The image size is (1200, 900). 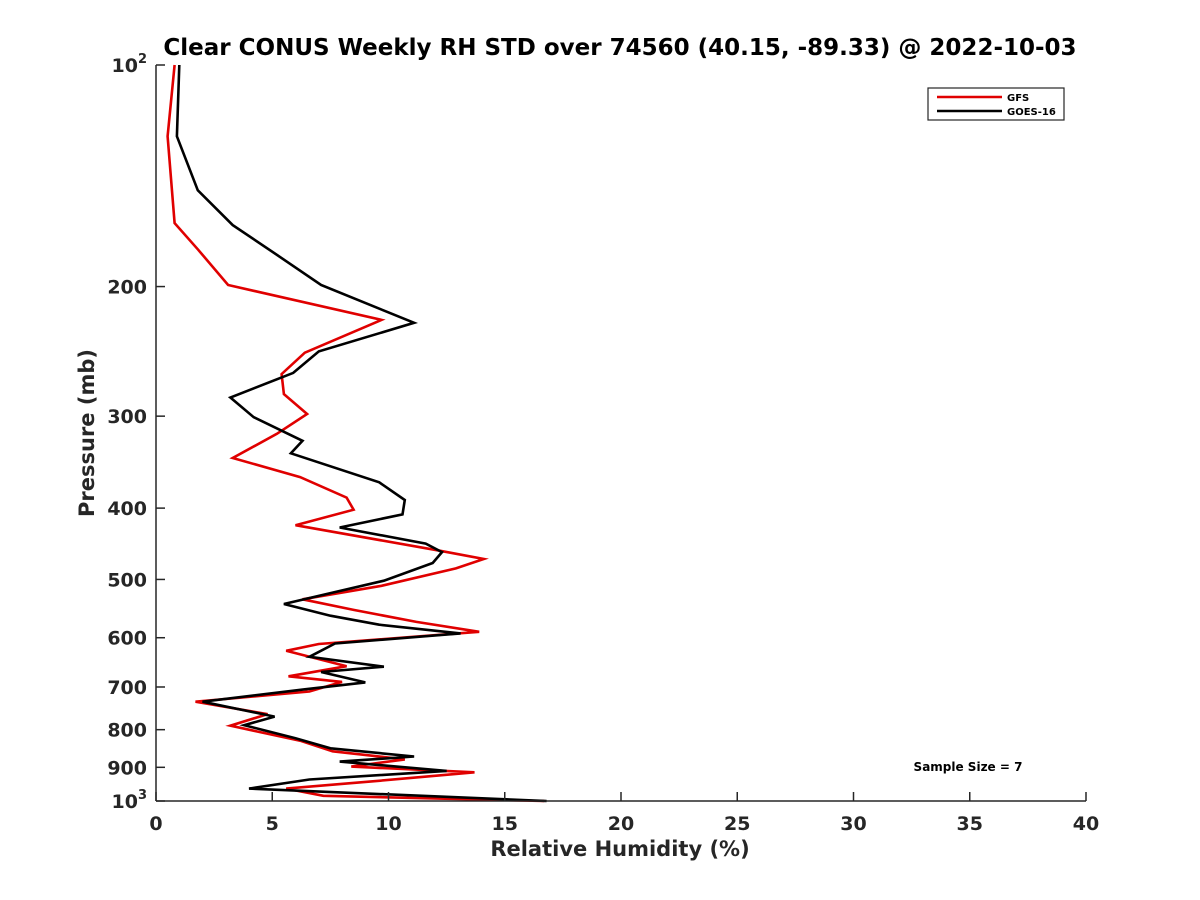 I want to click on y-tick-label: 400, so click(x=127, y=509).